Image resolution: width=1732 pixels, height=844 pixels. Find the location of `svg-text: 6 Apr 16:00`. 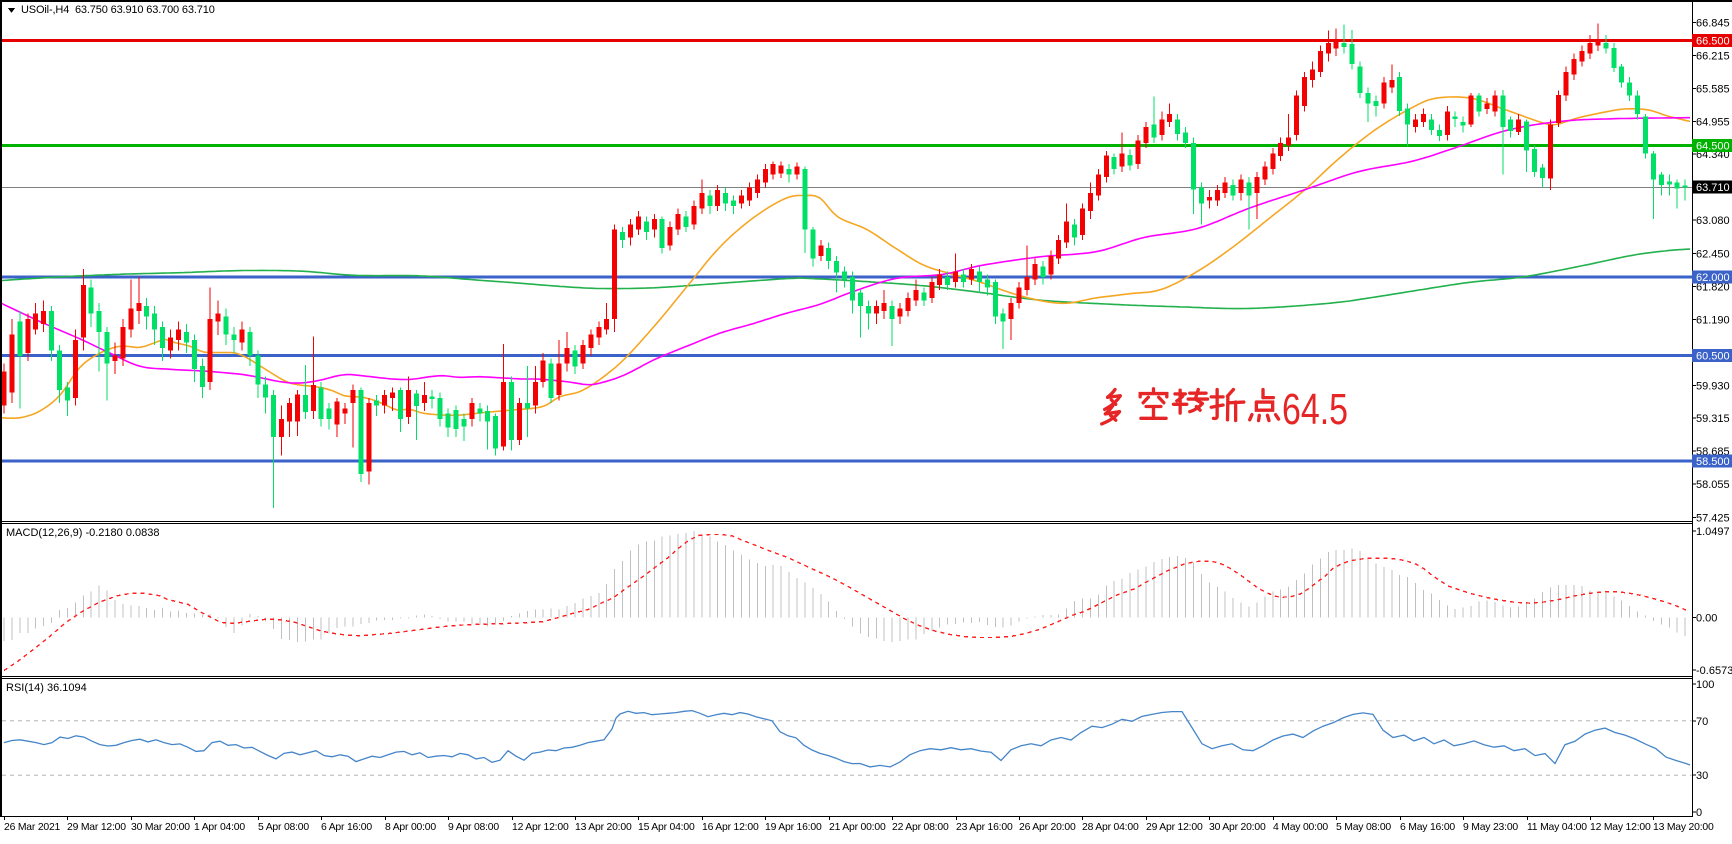

svg-text: 6 Apr 16:00 is located at coordinates (346, 827).